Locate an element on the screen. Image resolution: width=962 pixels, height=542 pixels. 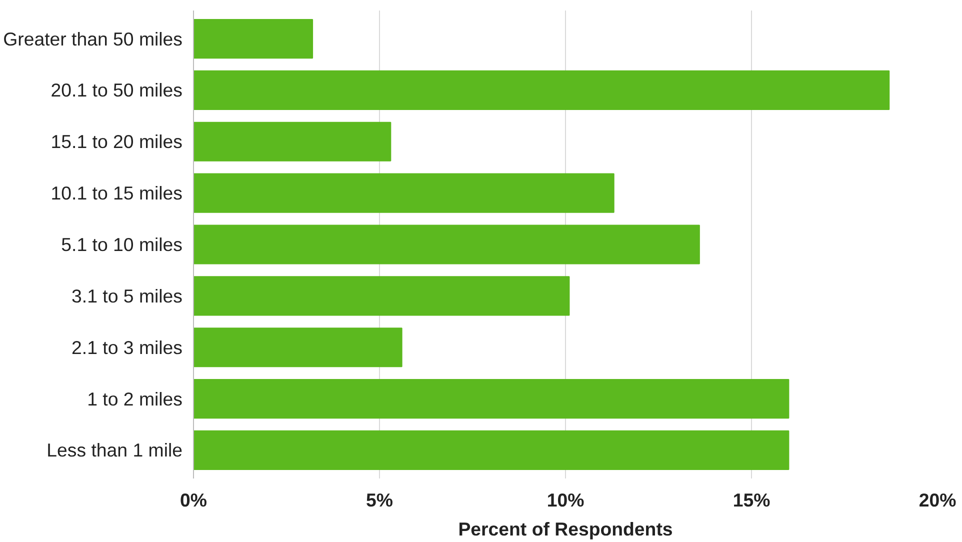
x-tick-label: 20% is located at coordinates (937, 500).